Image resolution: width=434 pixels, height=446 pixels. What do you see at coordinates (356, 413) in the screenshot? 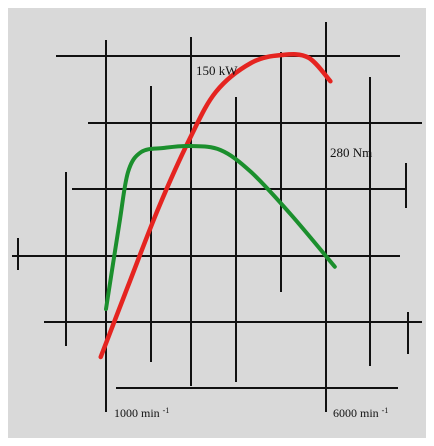
I see `x-tick-label-high-main: 6000 min` at bounding box center [356, 413].